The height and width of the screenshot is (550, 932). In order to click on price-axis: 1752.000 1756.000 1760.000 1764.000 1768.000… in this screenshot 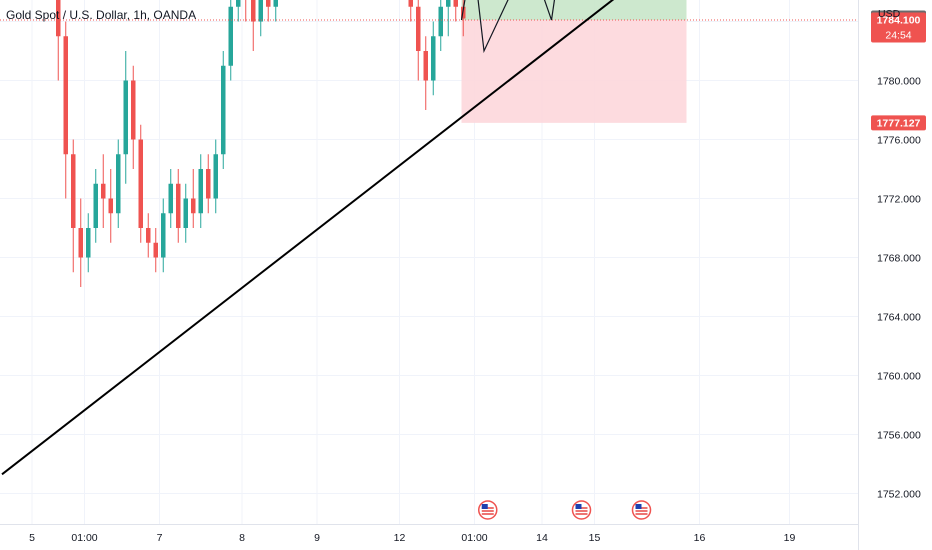, I will do `click(892, 275)`.